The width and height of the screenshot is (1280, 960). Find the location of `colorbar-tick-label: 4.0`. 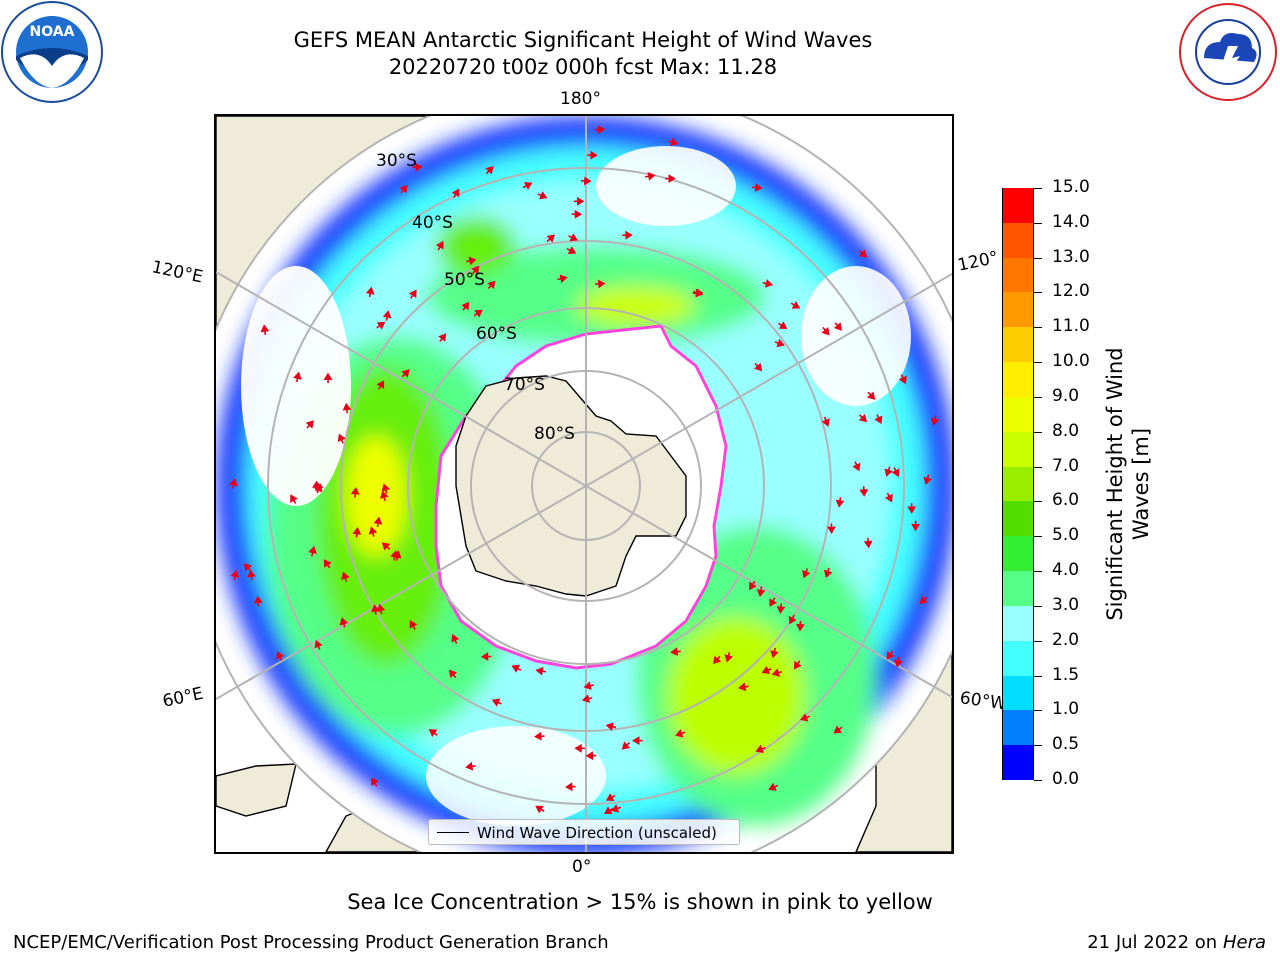

colorbar-tick-label: 4.0 is located at coordinates (1066, 570).